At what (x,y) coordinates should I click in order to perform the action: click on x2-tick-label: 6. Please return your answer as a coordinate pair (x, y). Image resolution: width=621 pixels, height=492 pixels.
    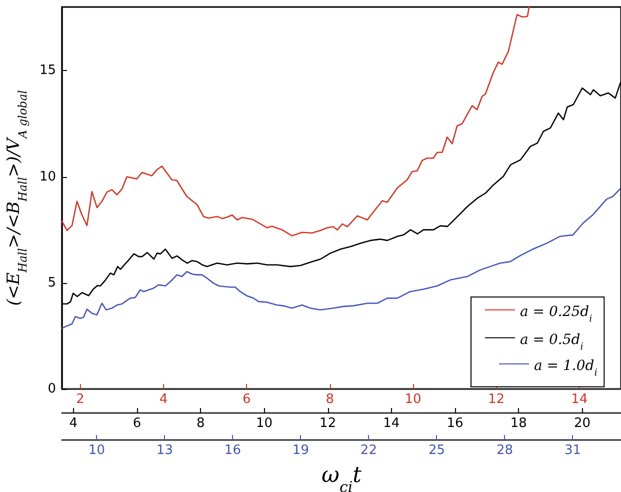
    Looking at the image, I should click on (137, 423).